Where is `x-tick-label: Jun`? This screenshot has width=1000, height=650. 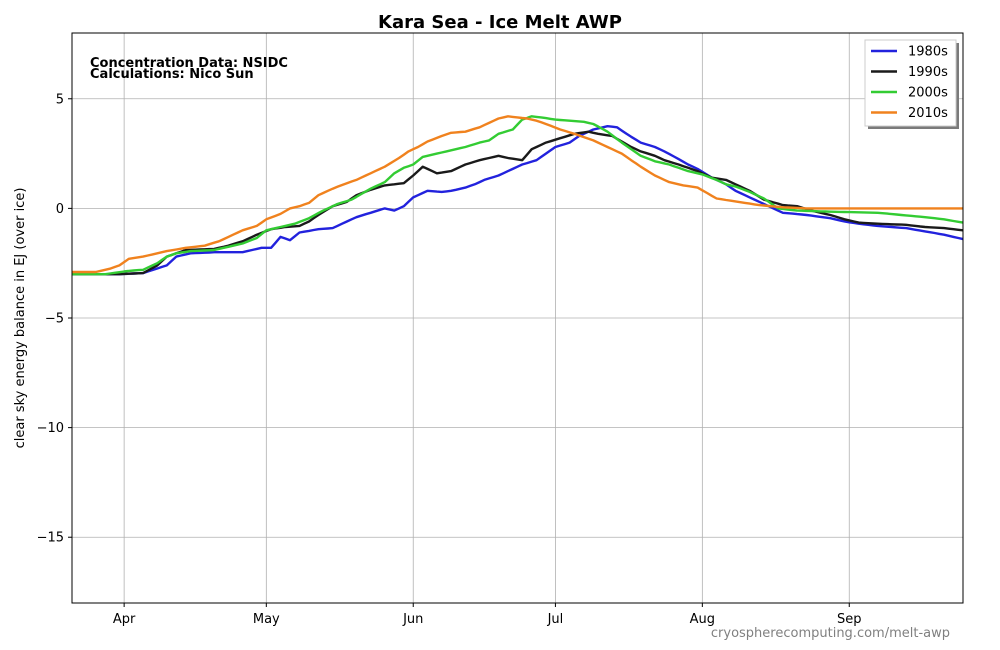
x-tick-label: Jun is located at coordinates (412, 619).